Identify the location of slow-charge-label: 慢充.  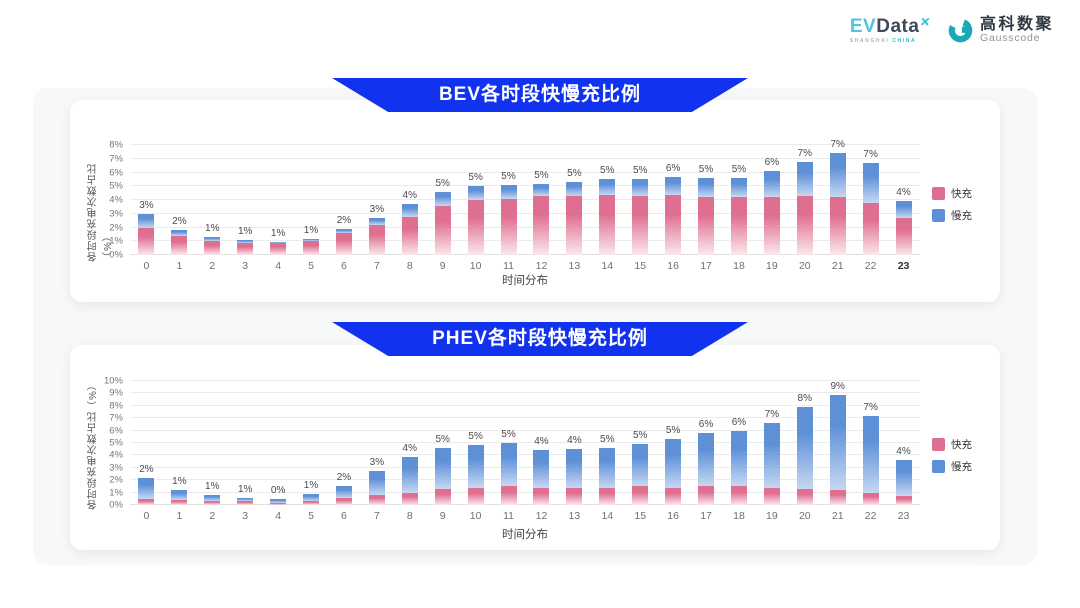
(961, 467).